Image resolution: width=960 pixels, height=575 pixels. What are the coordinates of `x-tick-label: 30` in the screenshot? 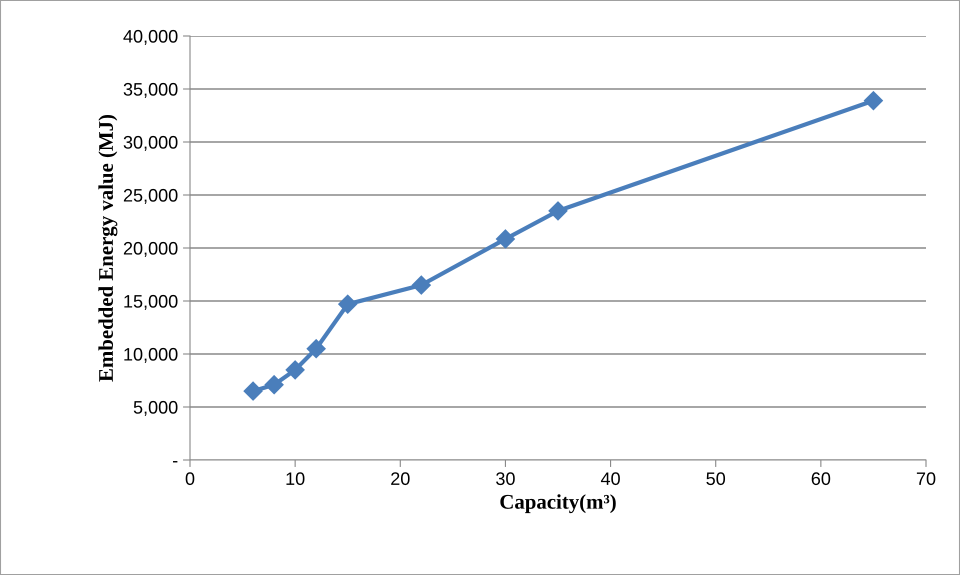 It's located at (505, 479).